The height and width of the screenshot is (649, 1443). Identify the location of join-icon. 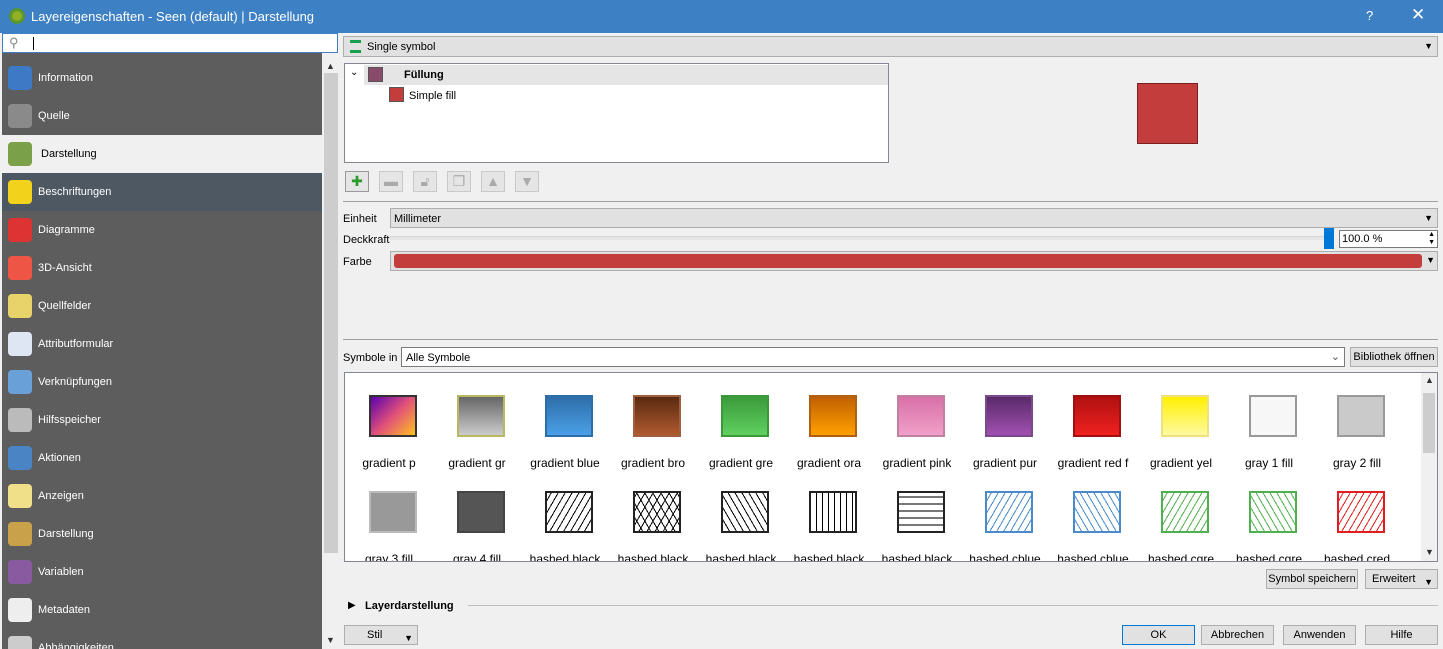
(20, 382).